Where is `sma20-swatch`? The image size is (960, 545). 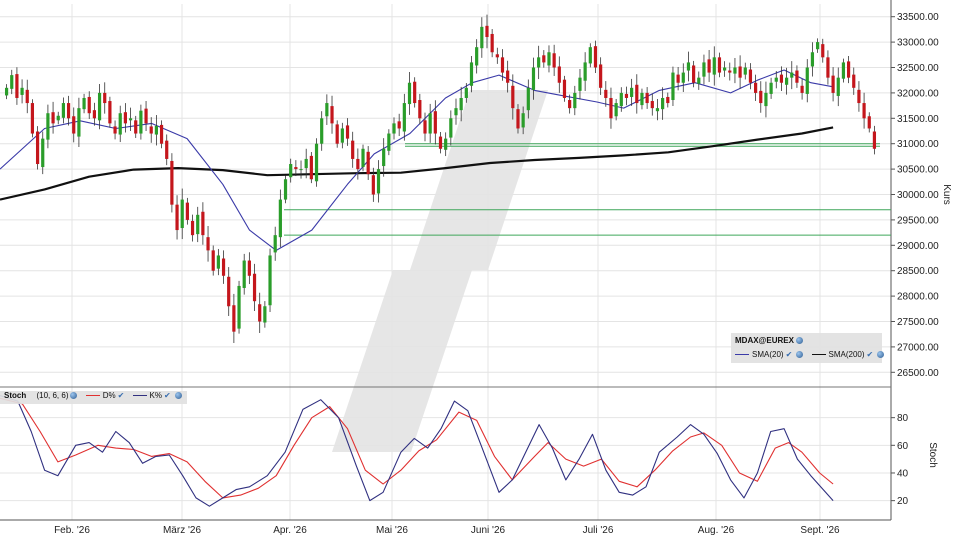 sma20-swatch is located at coordinates (742, 355).